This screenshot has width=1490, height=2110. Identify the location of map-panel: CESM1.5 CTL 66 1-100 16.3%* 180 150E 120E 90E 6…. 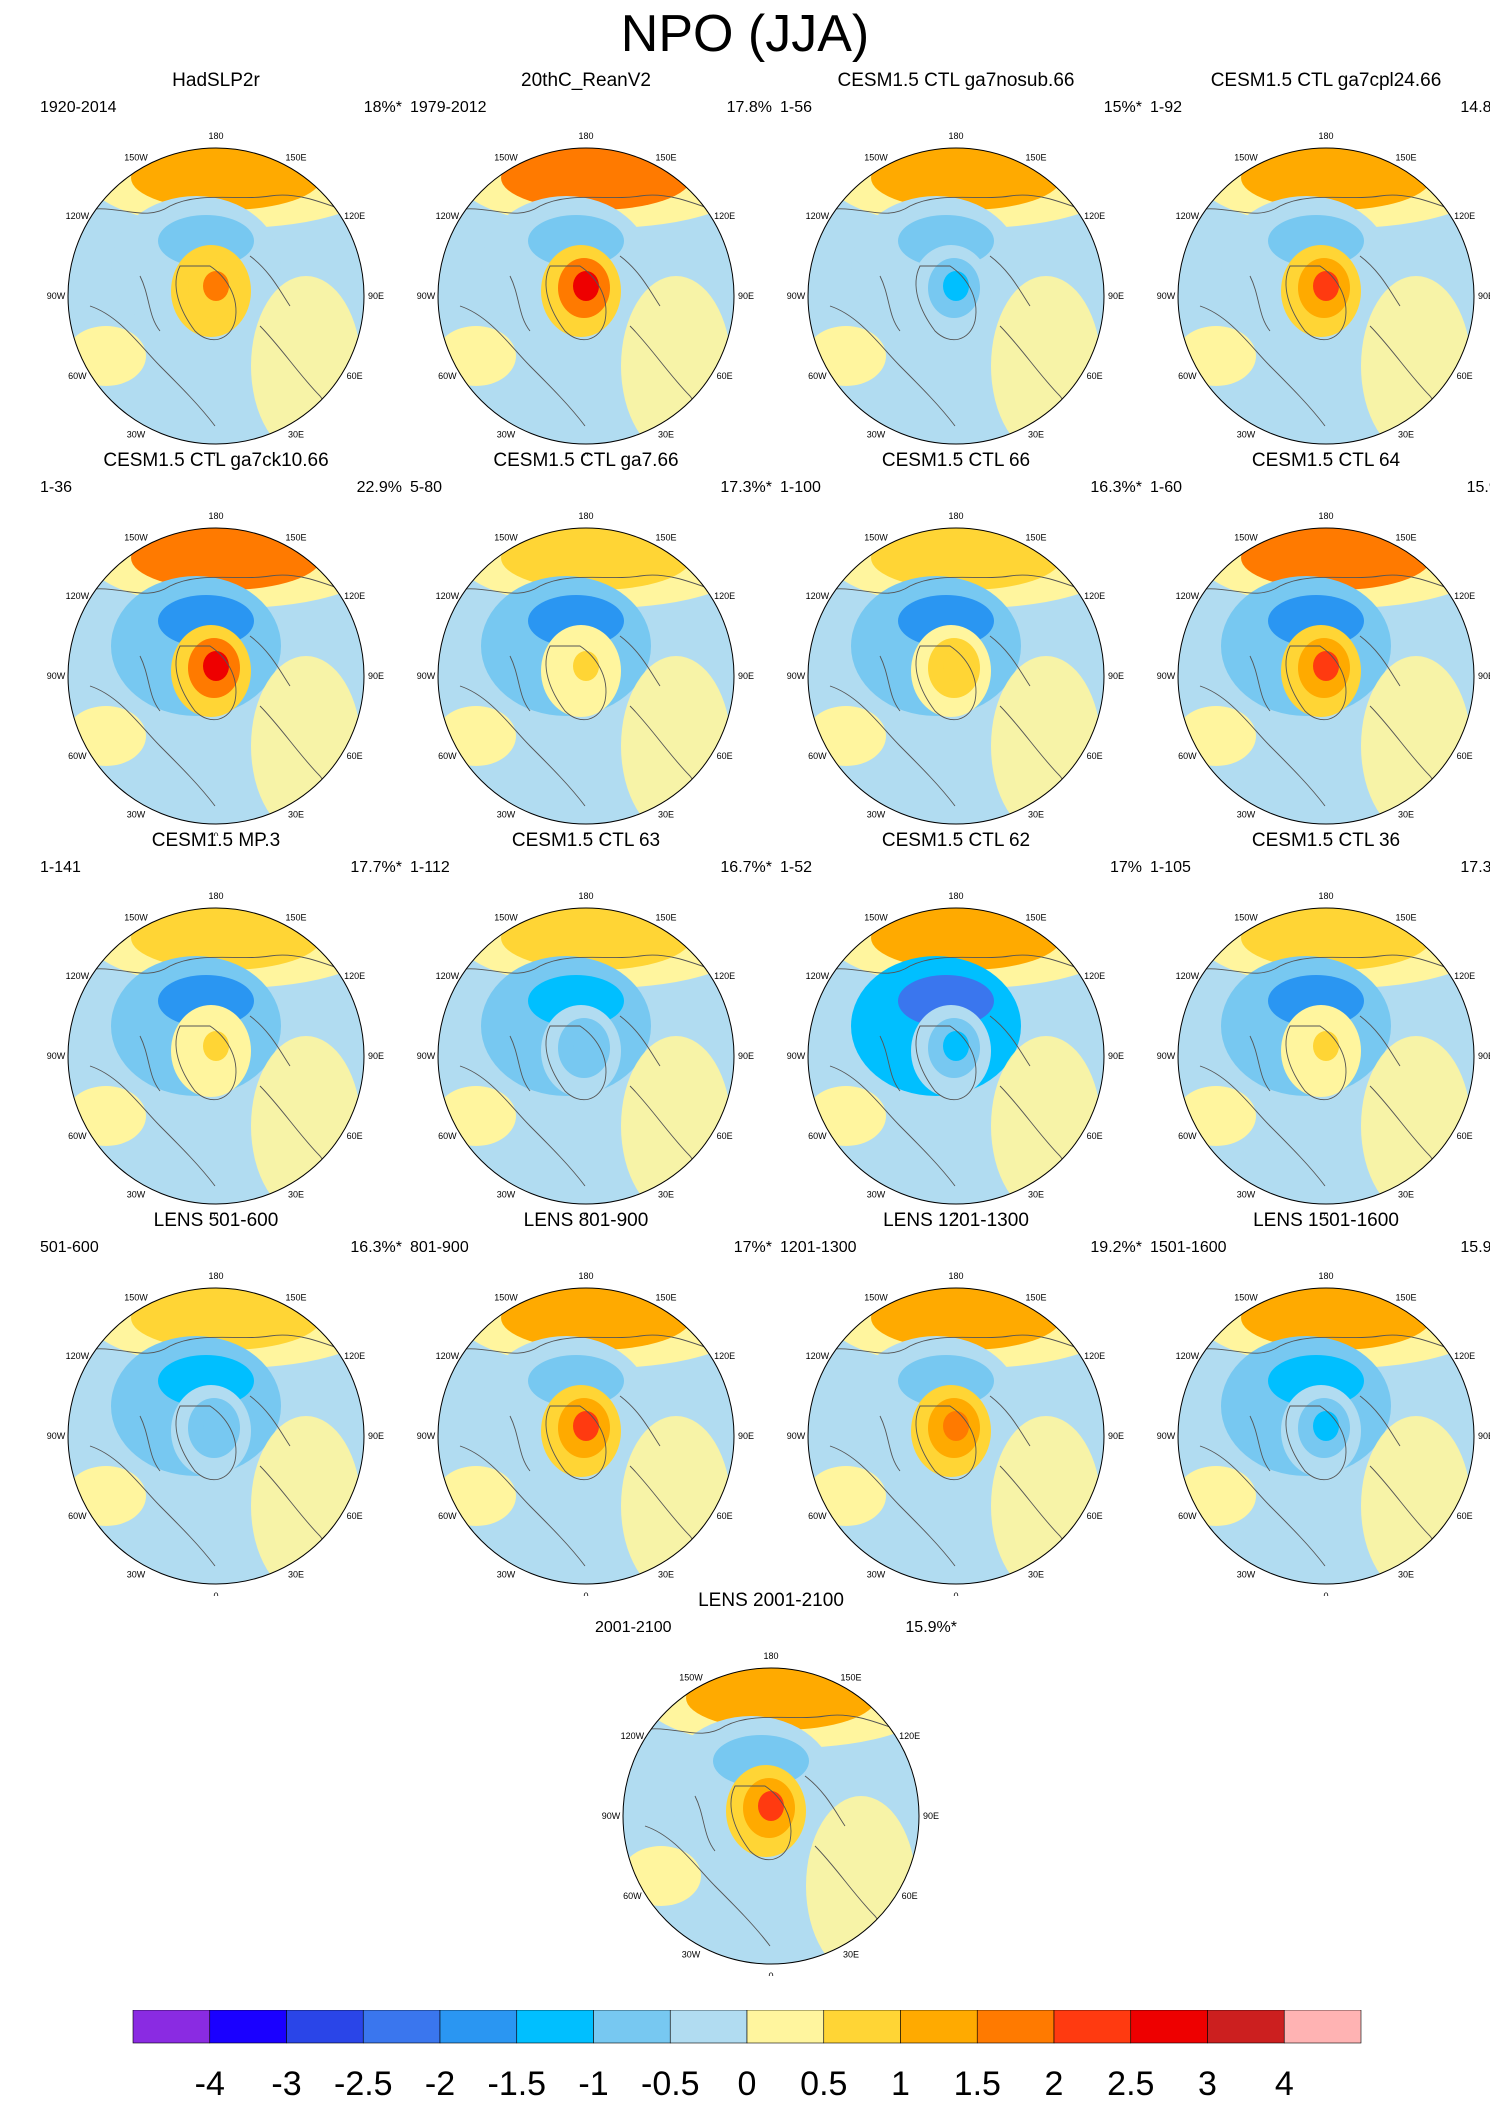
(956, 643).